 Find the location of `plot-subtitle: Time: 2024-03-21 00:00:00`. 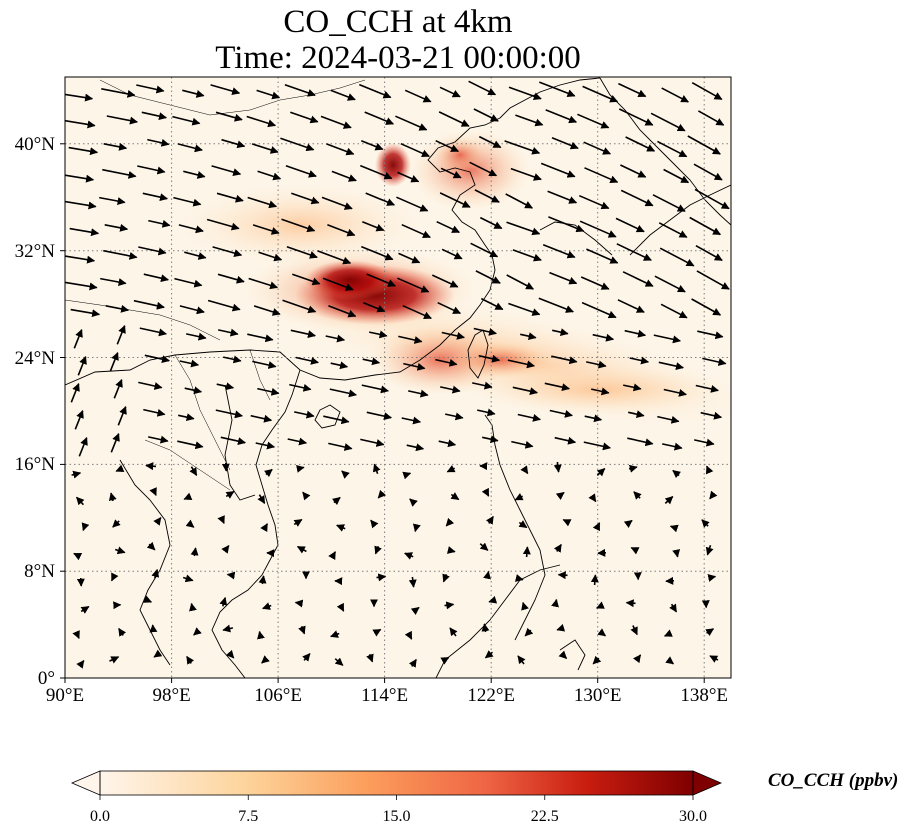

plot-subtitle: Time: 2024-03-21 00:00:00 is located at coordinates (398, 58).